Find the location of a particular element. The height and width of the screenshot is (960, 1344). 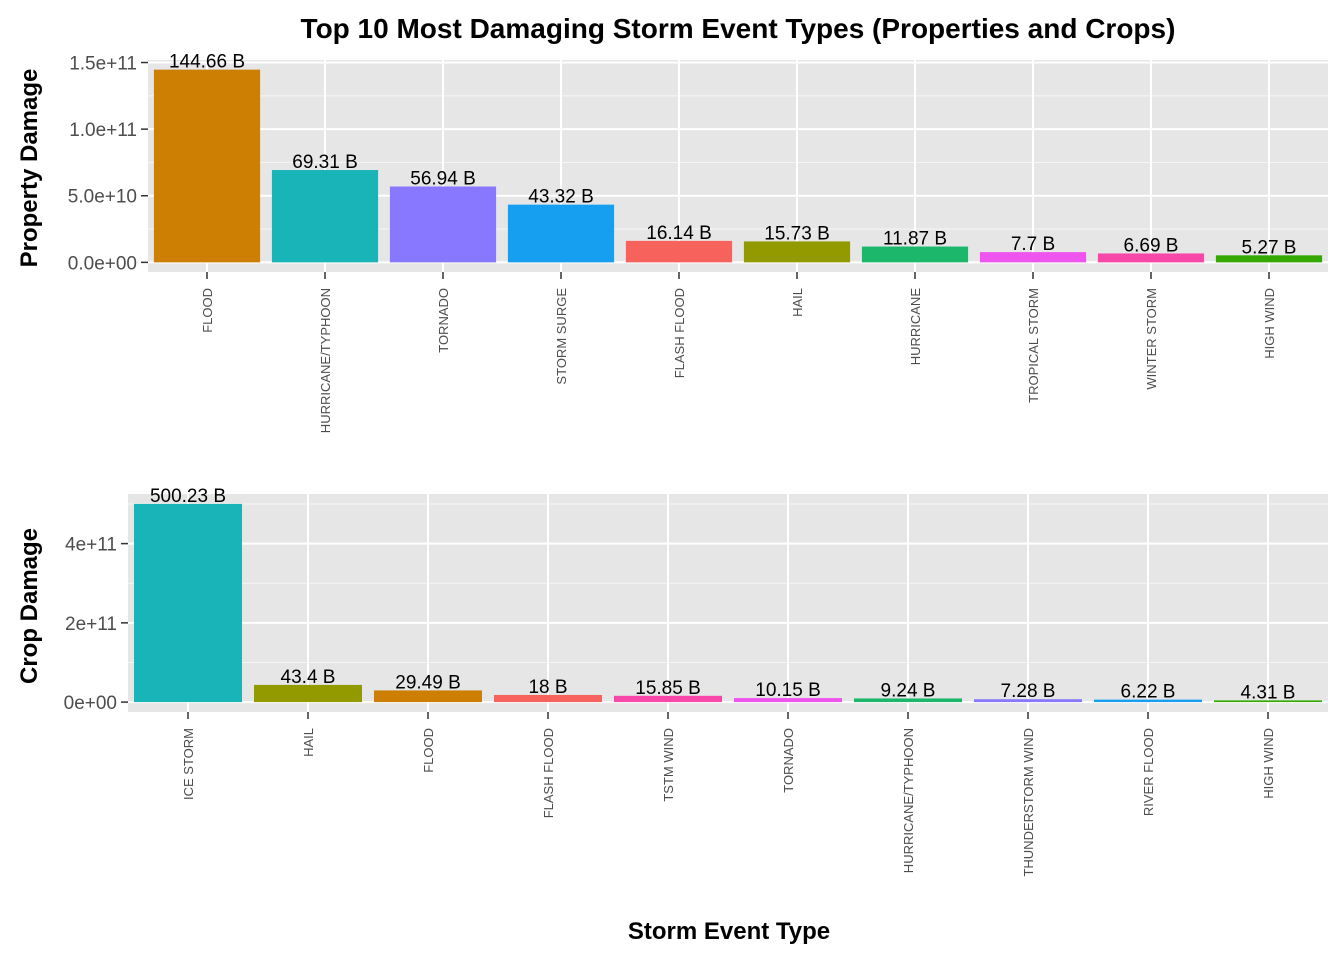

crop-data-label: 18 B is located at coordinates (547, 687).